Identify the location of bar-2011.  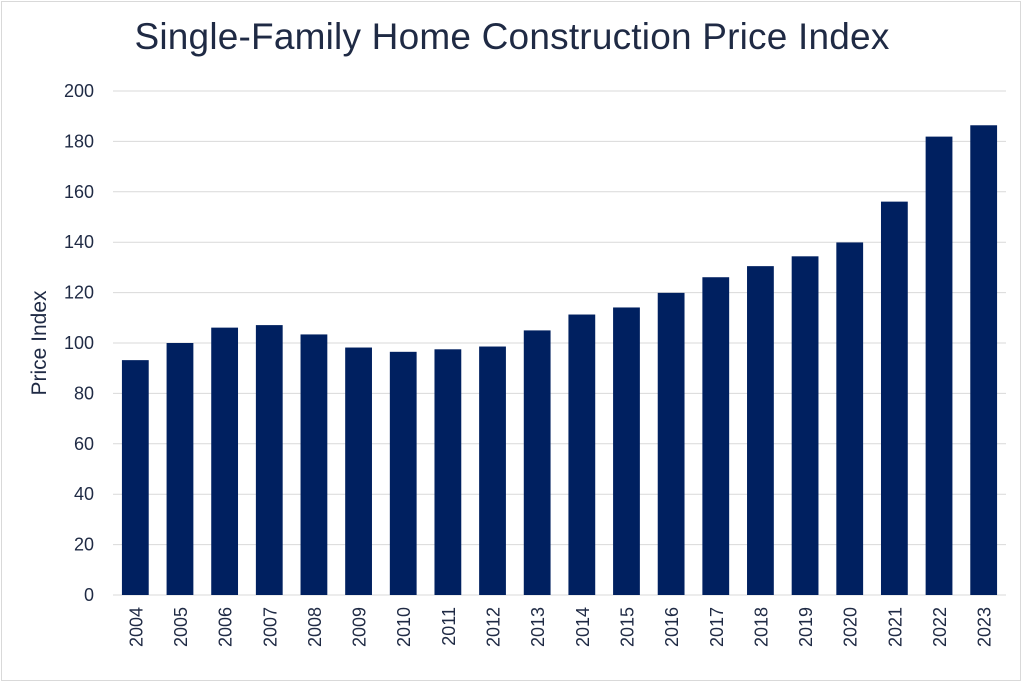
(448, 472).